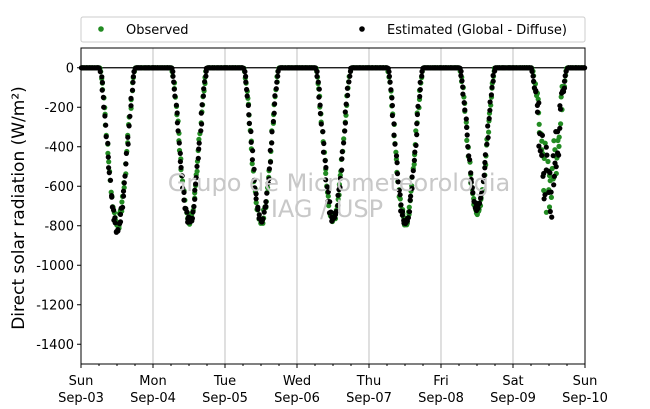 The image size is (650, 409). I want to click on x-tick-label-date: Sep-08, so click(441, 398).